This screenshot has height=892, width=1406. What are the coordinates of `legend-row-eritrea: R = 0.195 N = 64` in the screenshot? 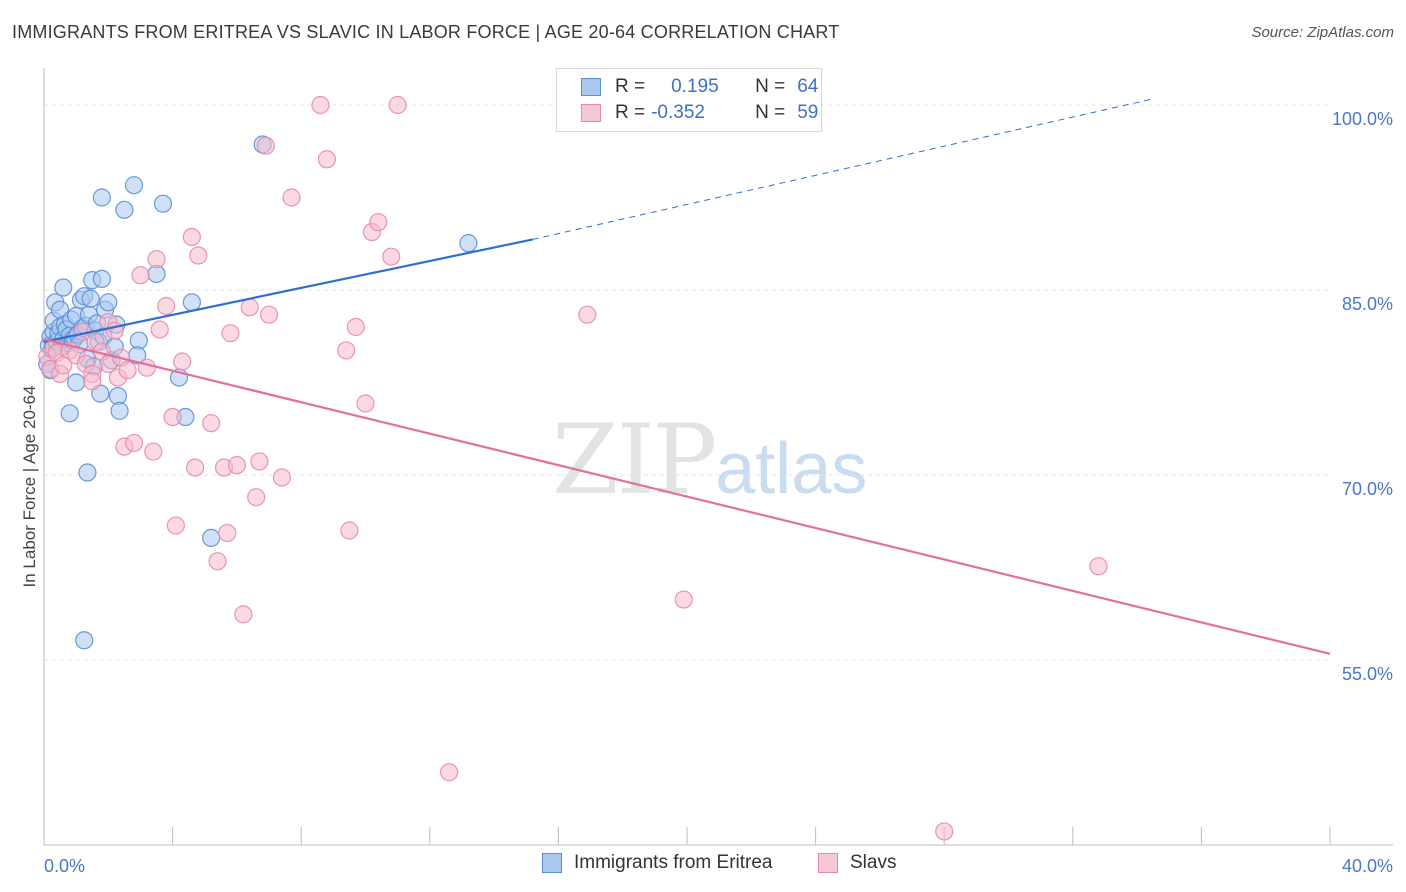 It's located at (699, 87).